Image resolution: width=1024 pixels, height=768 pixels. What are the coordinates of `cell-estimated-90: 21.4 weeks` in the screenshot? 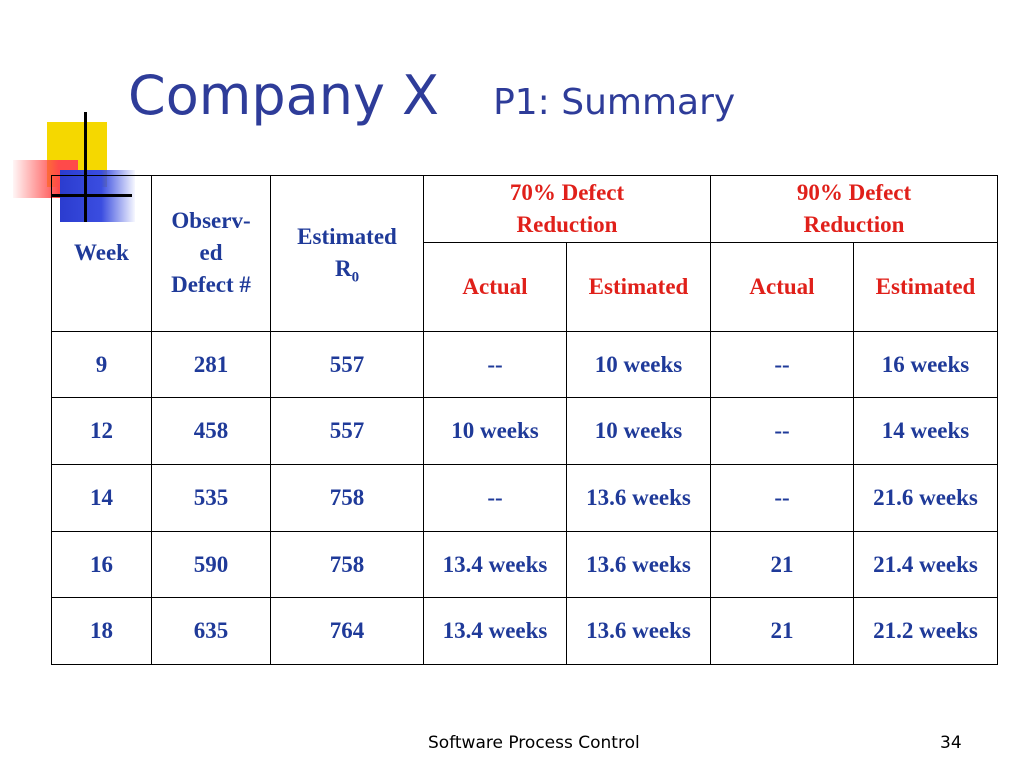 It's located at (925, 564).